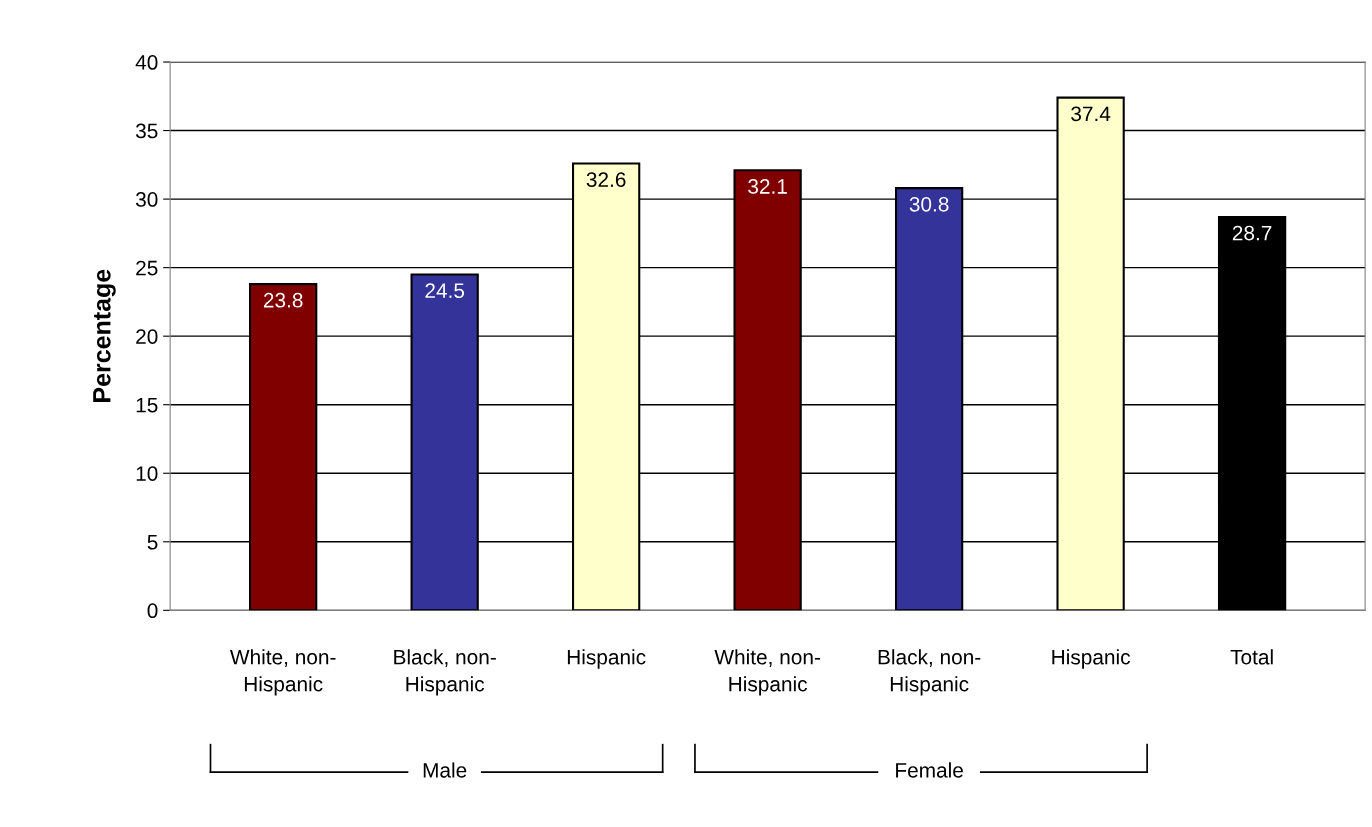 This screenshot has width=1372, height=827. I want to click on y-tick-label: 5, so click(152, 542).